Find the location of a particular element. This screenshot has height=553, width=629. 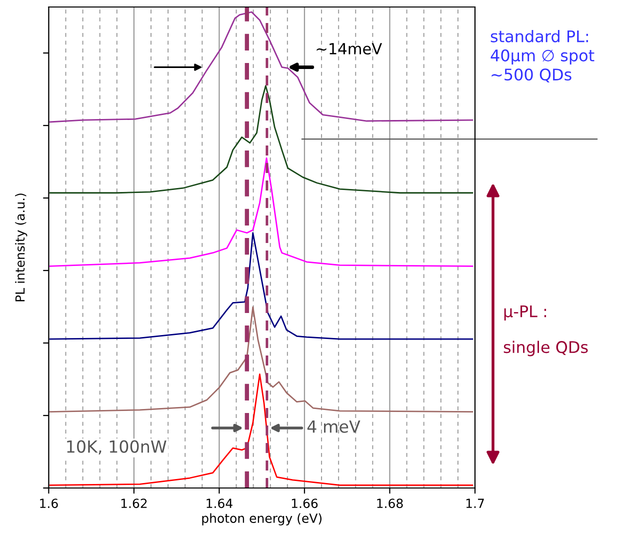

text: standard PL: 40μm ∅ spot ~500 QDs is located at coordinates (542, 56).